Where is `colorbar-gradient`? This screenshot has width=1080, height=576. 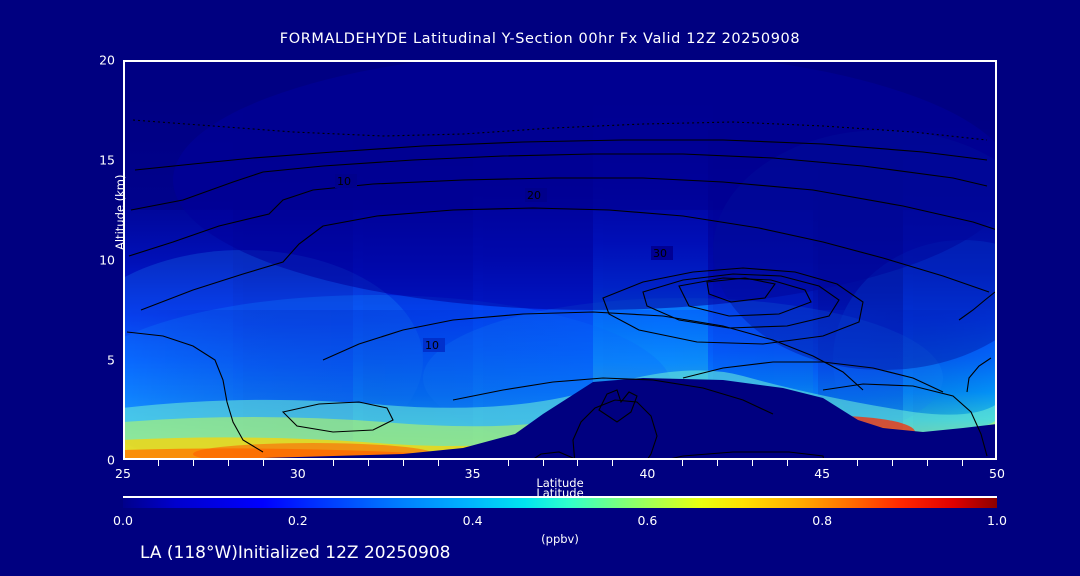
colorbar-gradient is located at coordinates (560, 502).